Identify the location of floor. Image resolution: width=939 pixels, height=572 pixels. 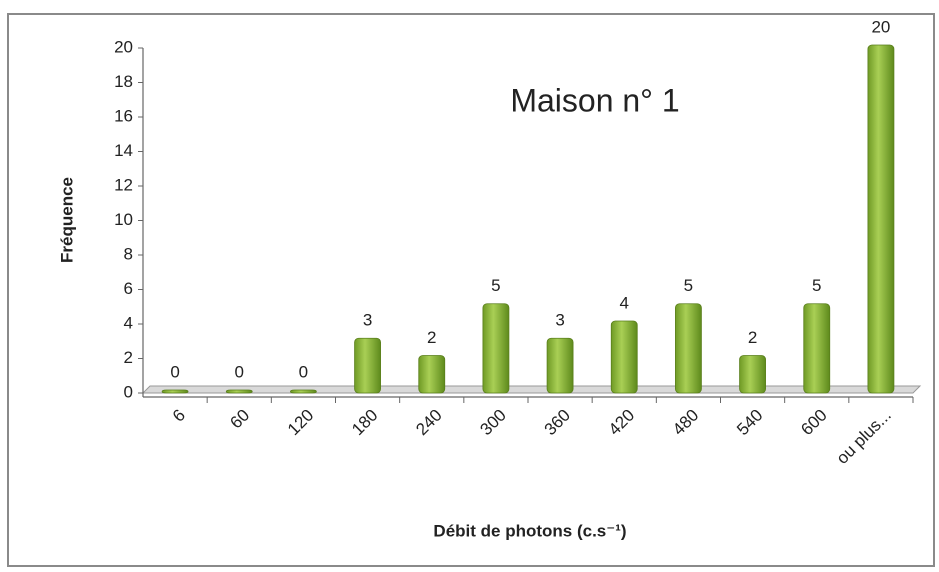
(531, 389).